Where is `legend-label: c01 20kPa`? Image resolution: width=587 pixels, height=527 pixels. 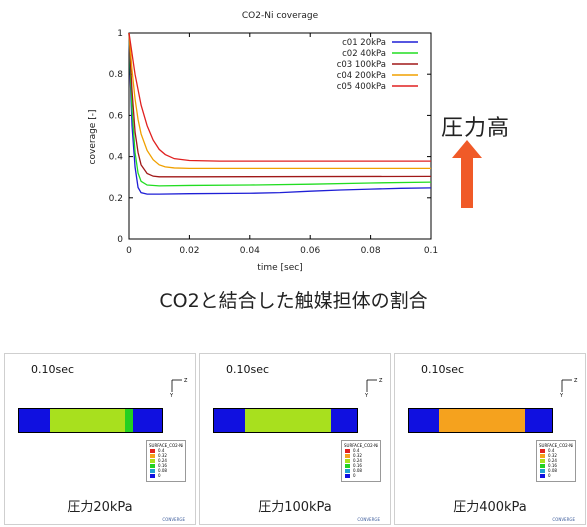 legend-label: c01 20kPa is located at coordinates (364, 43).